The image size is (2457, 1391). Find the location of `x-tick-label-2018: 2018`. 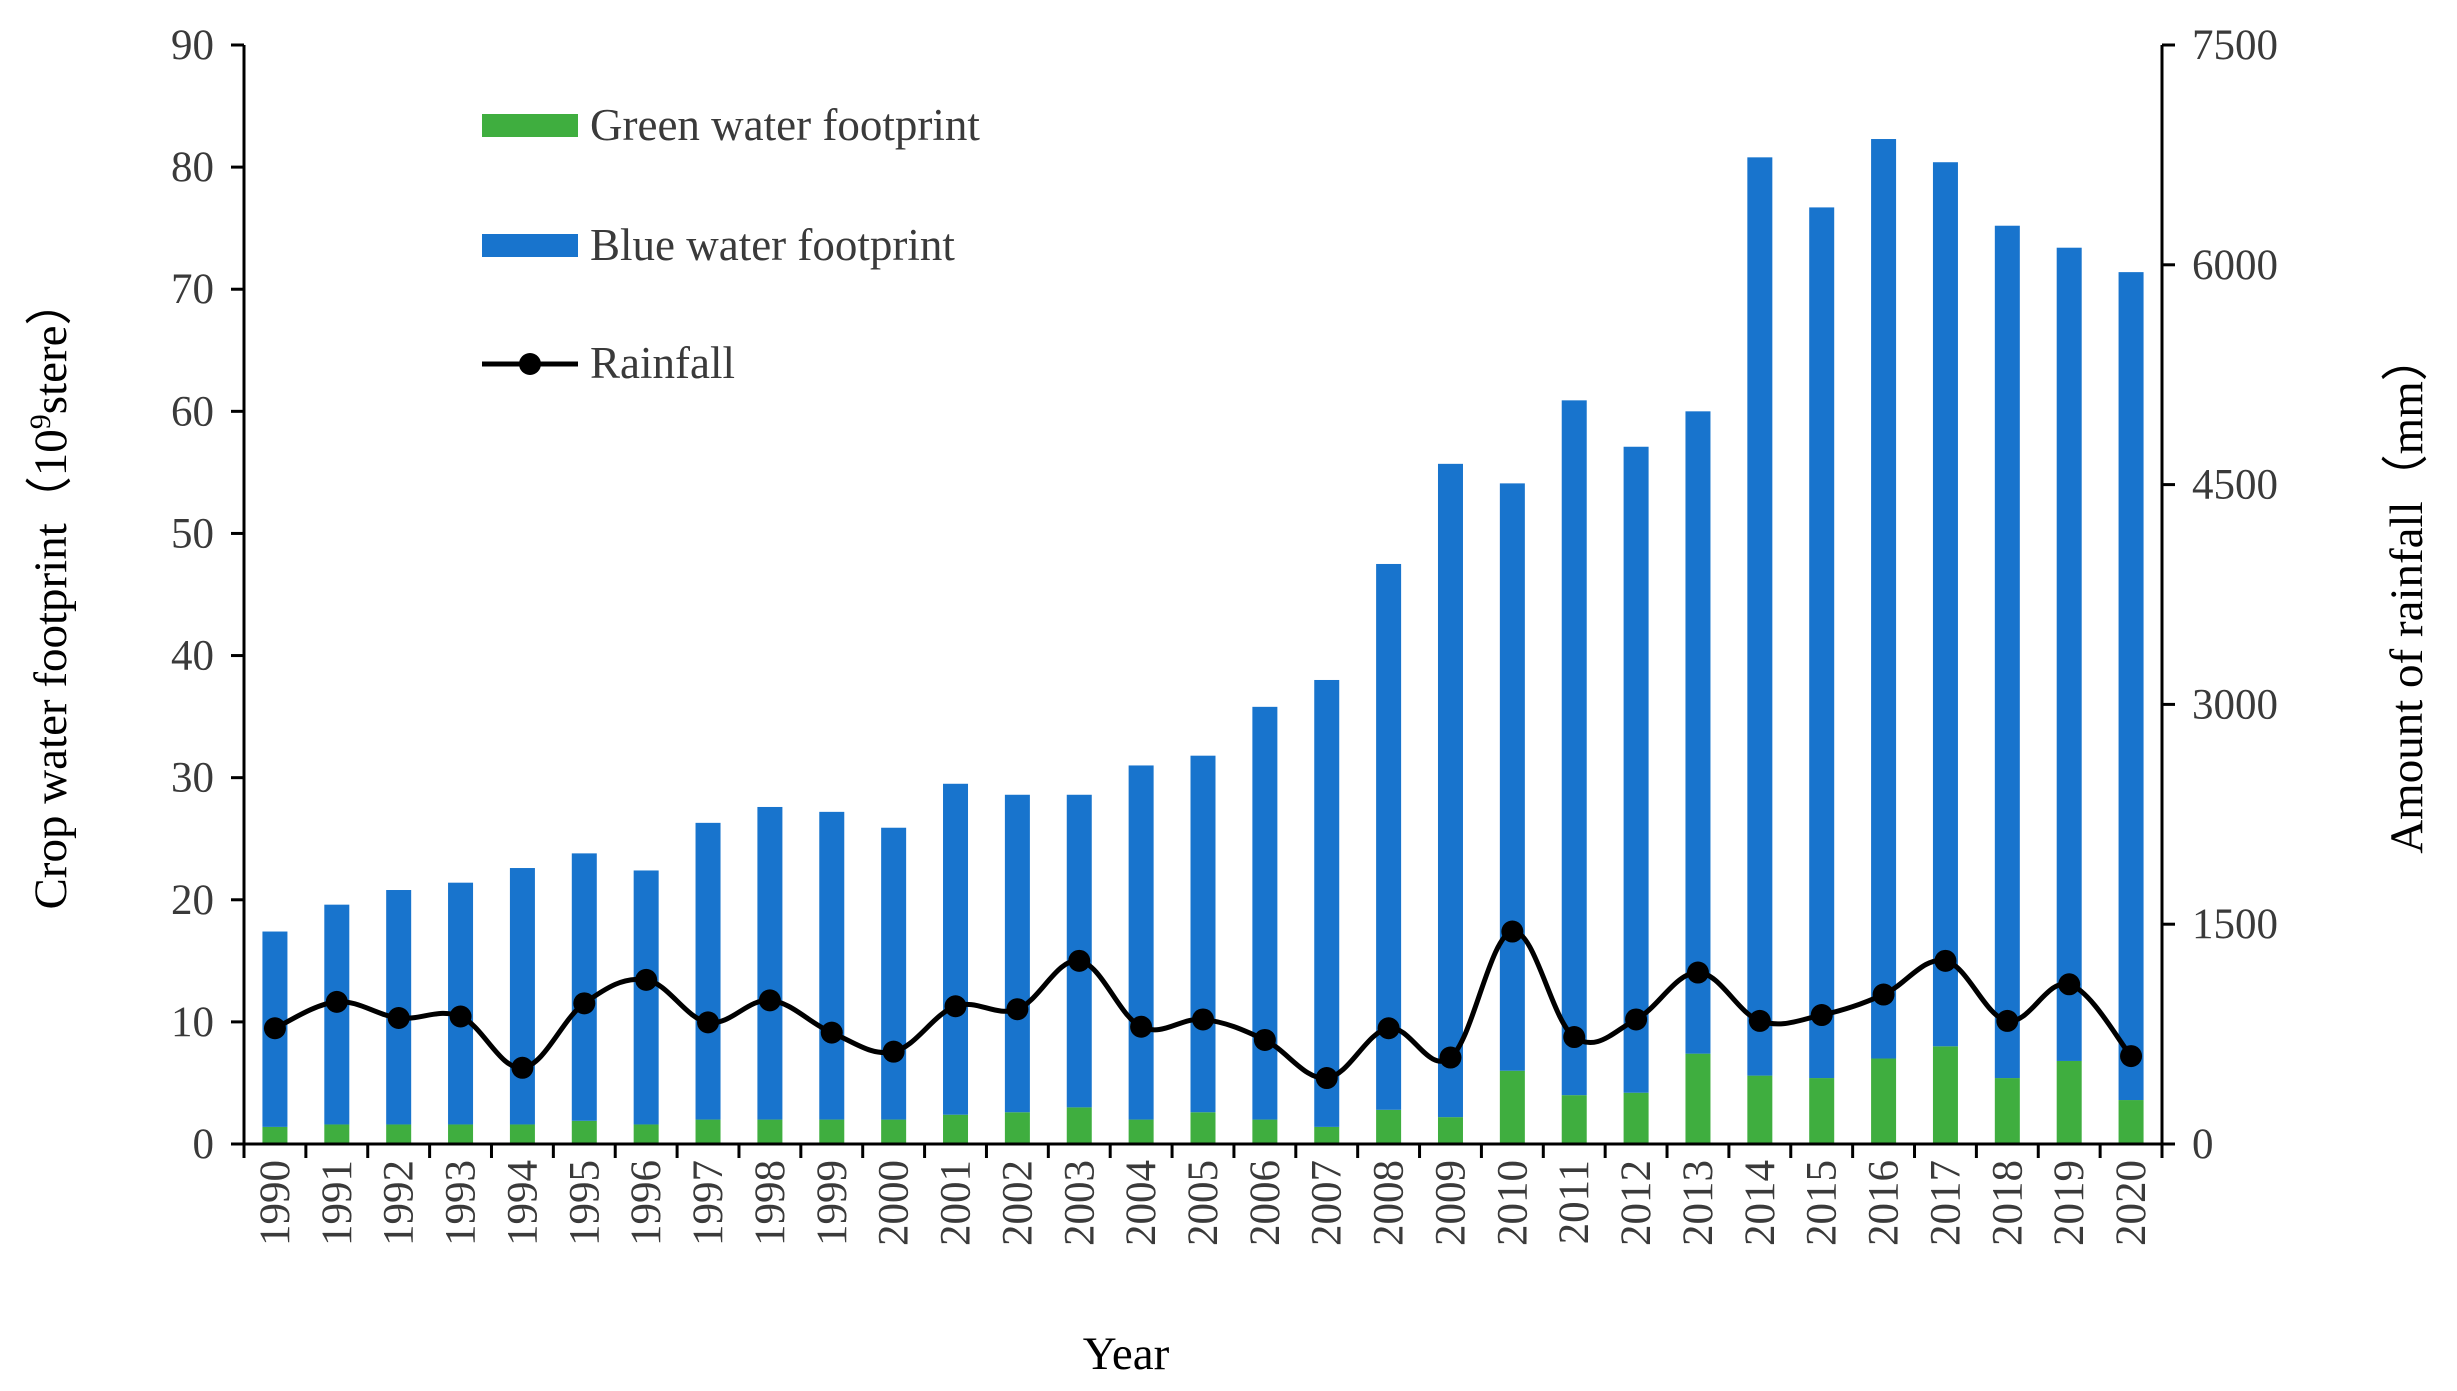

x-tick-label-2018: 2018 is located at coordinates (2007, 1203).